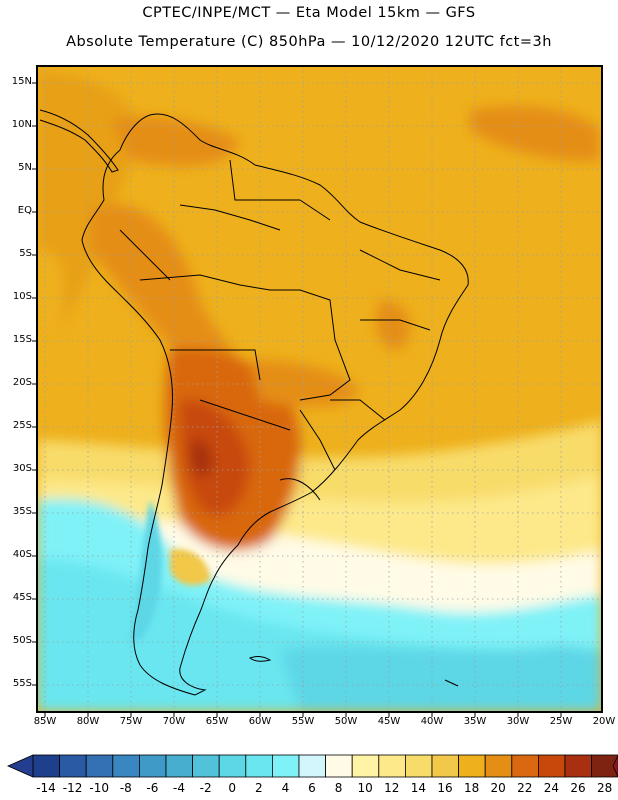  I want to click on colorbar-tick-label: 6, so click(312, 788).